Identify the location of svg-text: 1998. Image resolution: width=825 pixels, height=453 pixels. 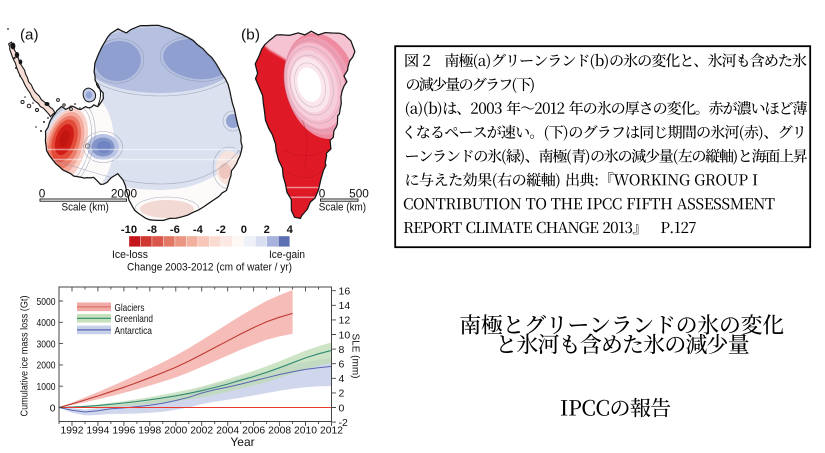
(149, 431).